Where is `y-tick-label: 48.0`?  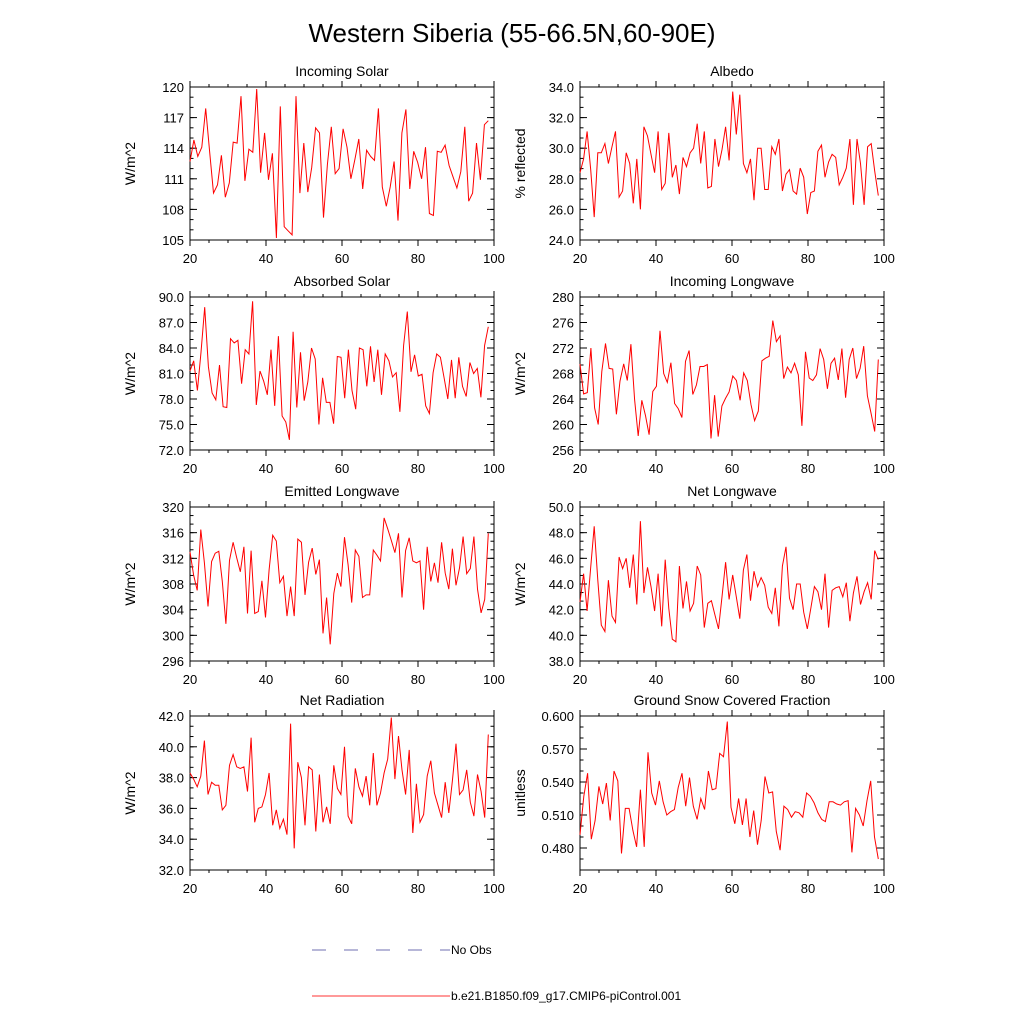 y-tick-label: 48.0 is located at coordinates (561, 533).